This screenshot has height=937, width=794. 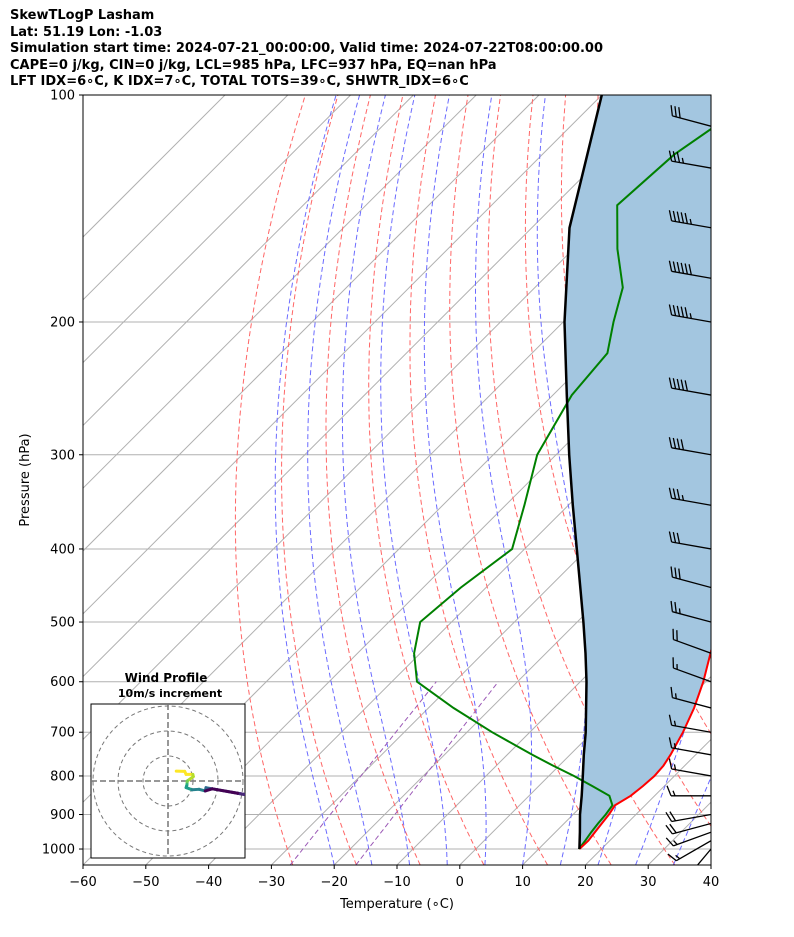 What do you see at coordinates (648, 882) in the screenshot?
I see `x-tick-label: 30` at bounding box center [648, 882].